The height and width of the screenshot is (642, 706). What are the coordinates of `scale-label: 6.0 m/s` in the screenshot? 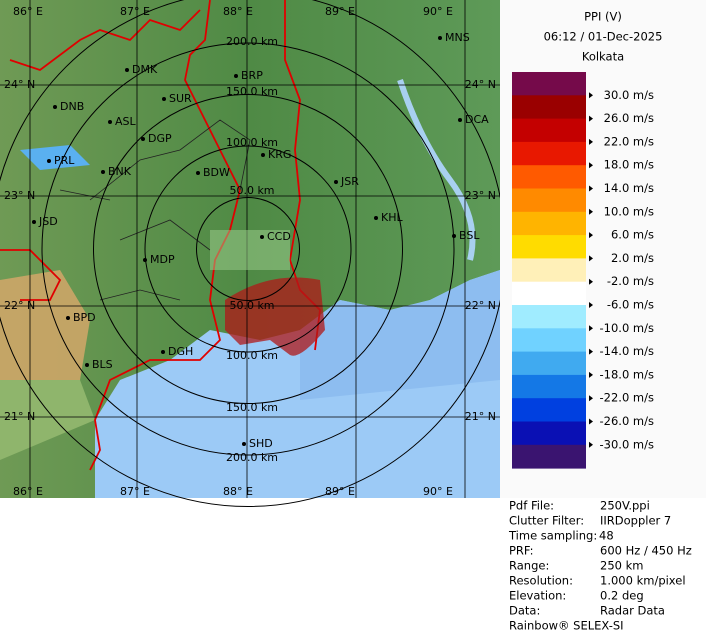 It's located at (632, 235).